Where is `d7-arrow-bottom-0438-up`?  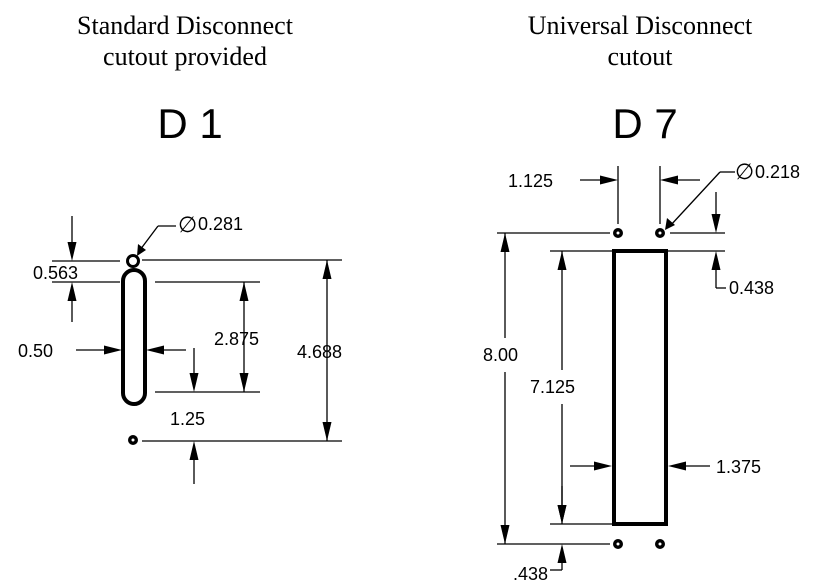
d7-arrow-bottom-0438-up is located at coordinates (562, 553).